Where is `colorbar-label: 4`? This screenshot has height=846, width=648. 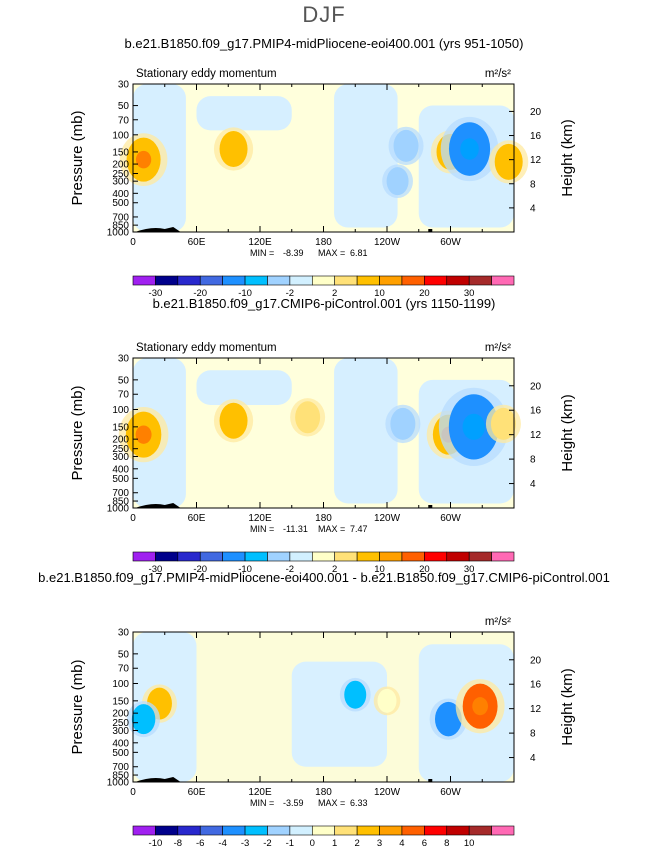 colorbar-label: 4 is located at coordinates (401, 842).